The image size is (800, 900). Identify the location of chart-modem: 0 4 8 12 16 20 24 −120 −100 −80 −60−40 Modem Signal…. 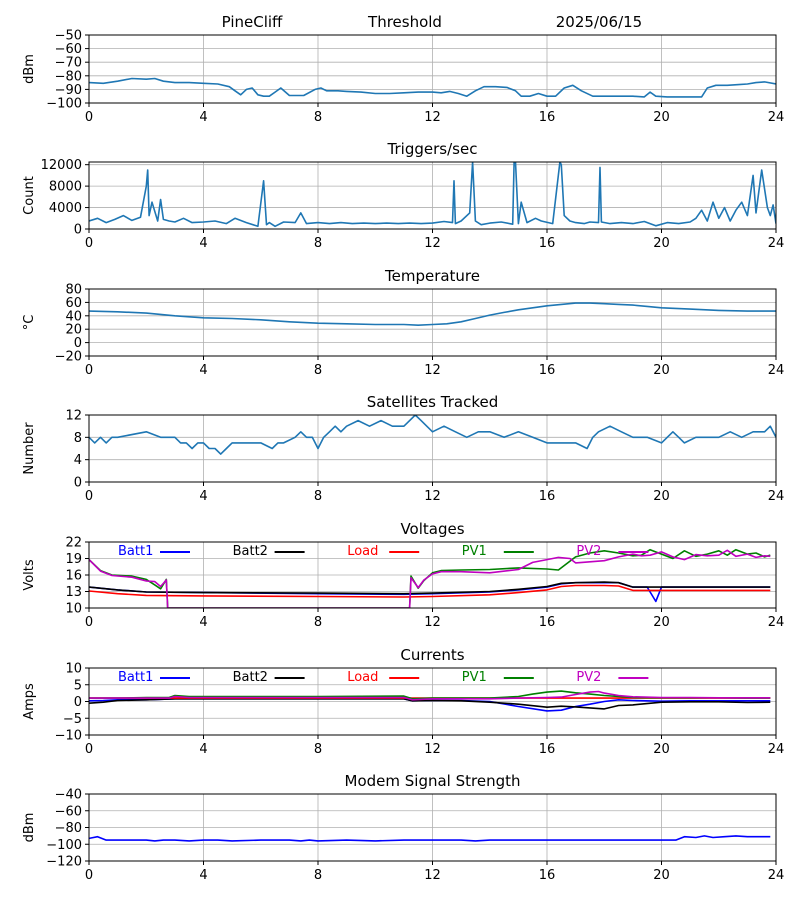
(403, 827).